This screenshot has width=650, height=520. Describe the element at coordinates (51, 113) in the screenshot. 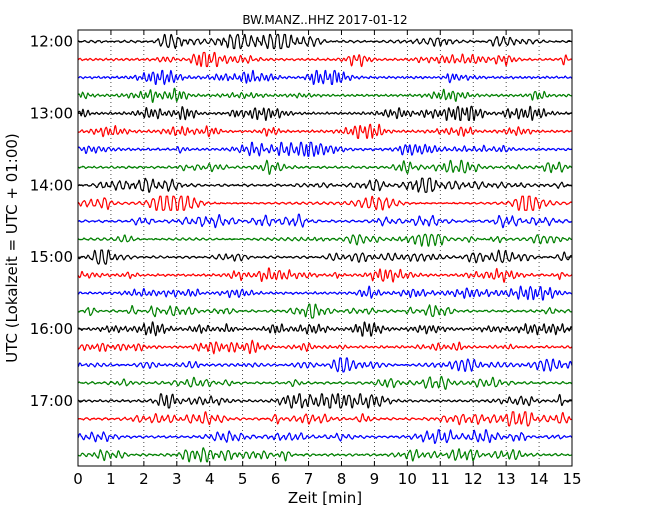

I see `y-tick-label-1: 13:00` at that location.